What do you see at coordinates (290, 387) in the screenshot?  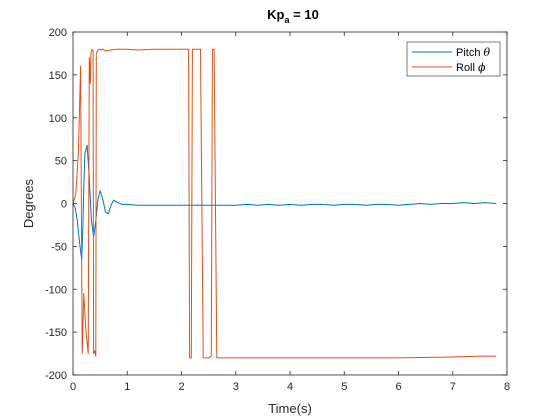 I see `x-tick-label: 4` at bounding box center [290, 387].